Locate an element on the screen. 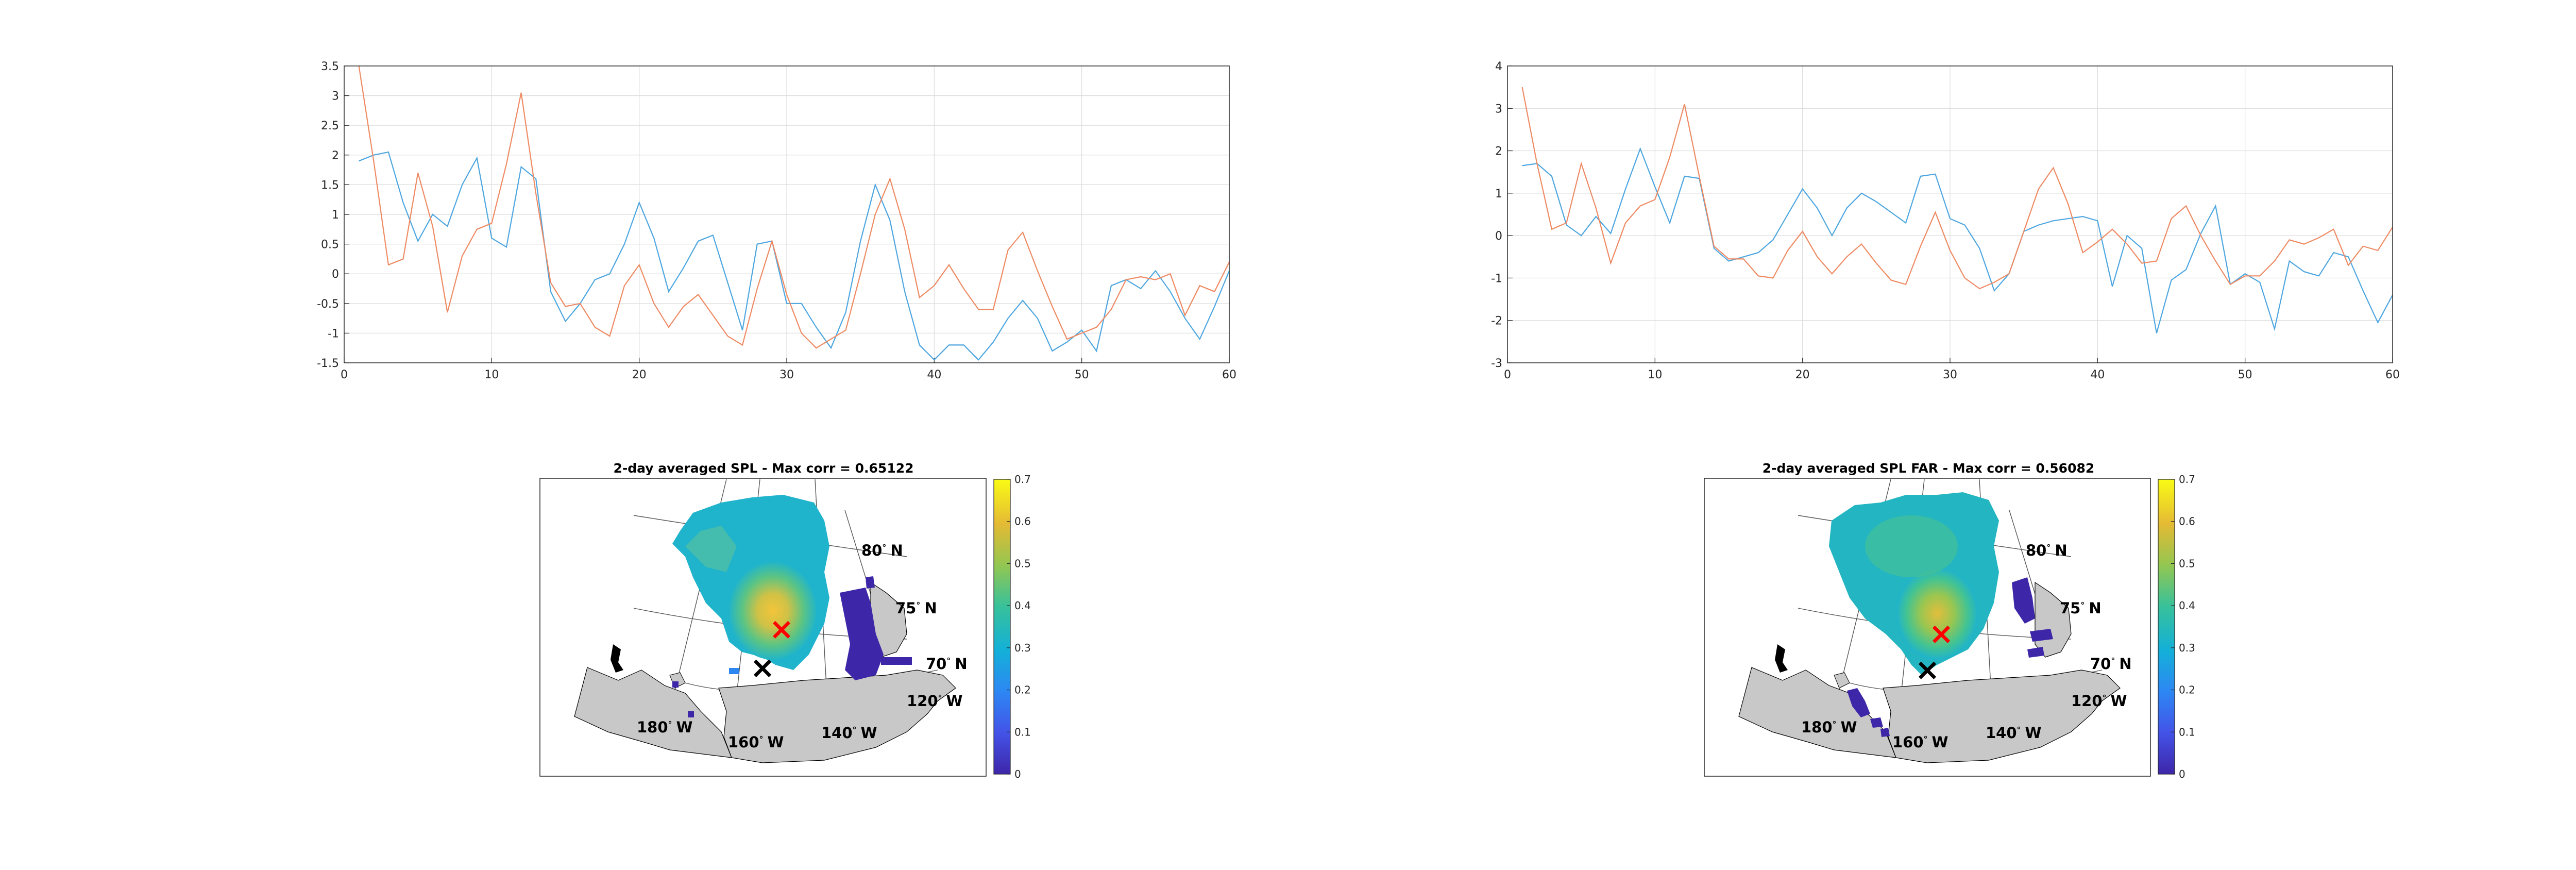  land-wrangel is located at coordinates (617, 658).